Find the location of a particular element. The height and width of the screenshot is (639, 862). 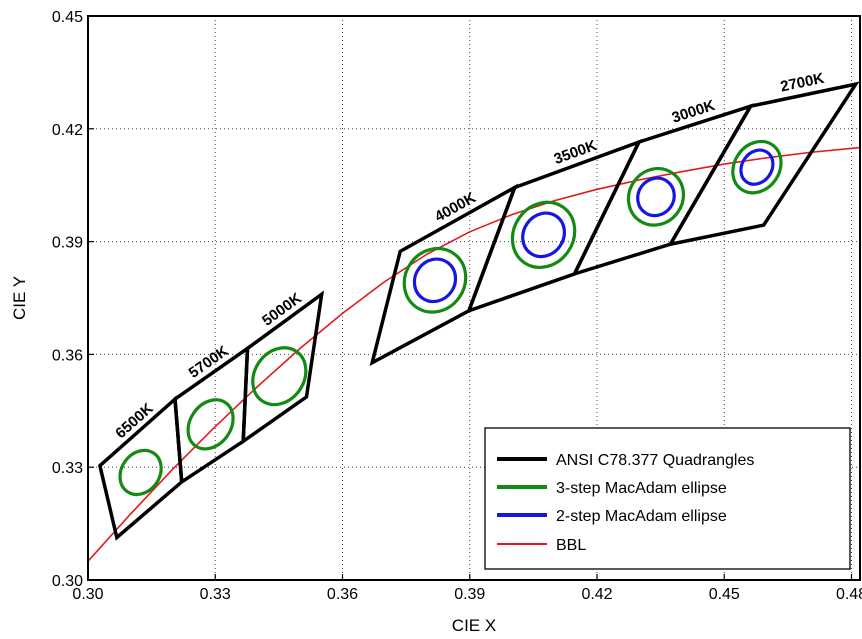

x-tick-labels: 0.30 0.33 0.36 0.39 0.42 0.45 0.48 is located at coordinates (467, 594).